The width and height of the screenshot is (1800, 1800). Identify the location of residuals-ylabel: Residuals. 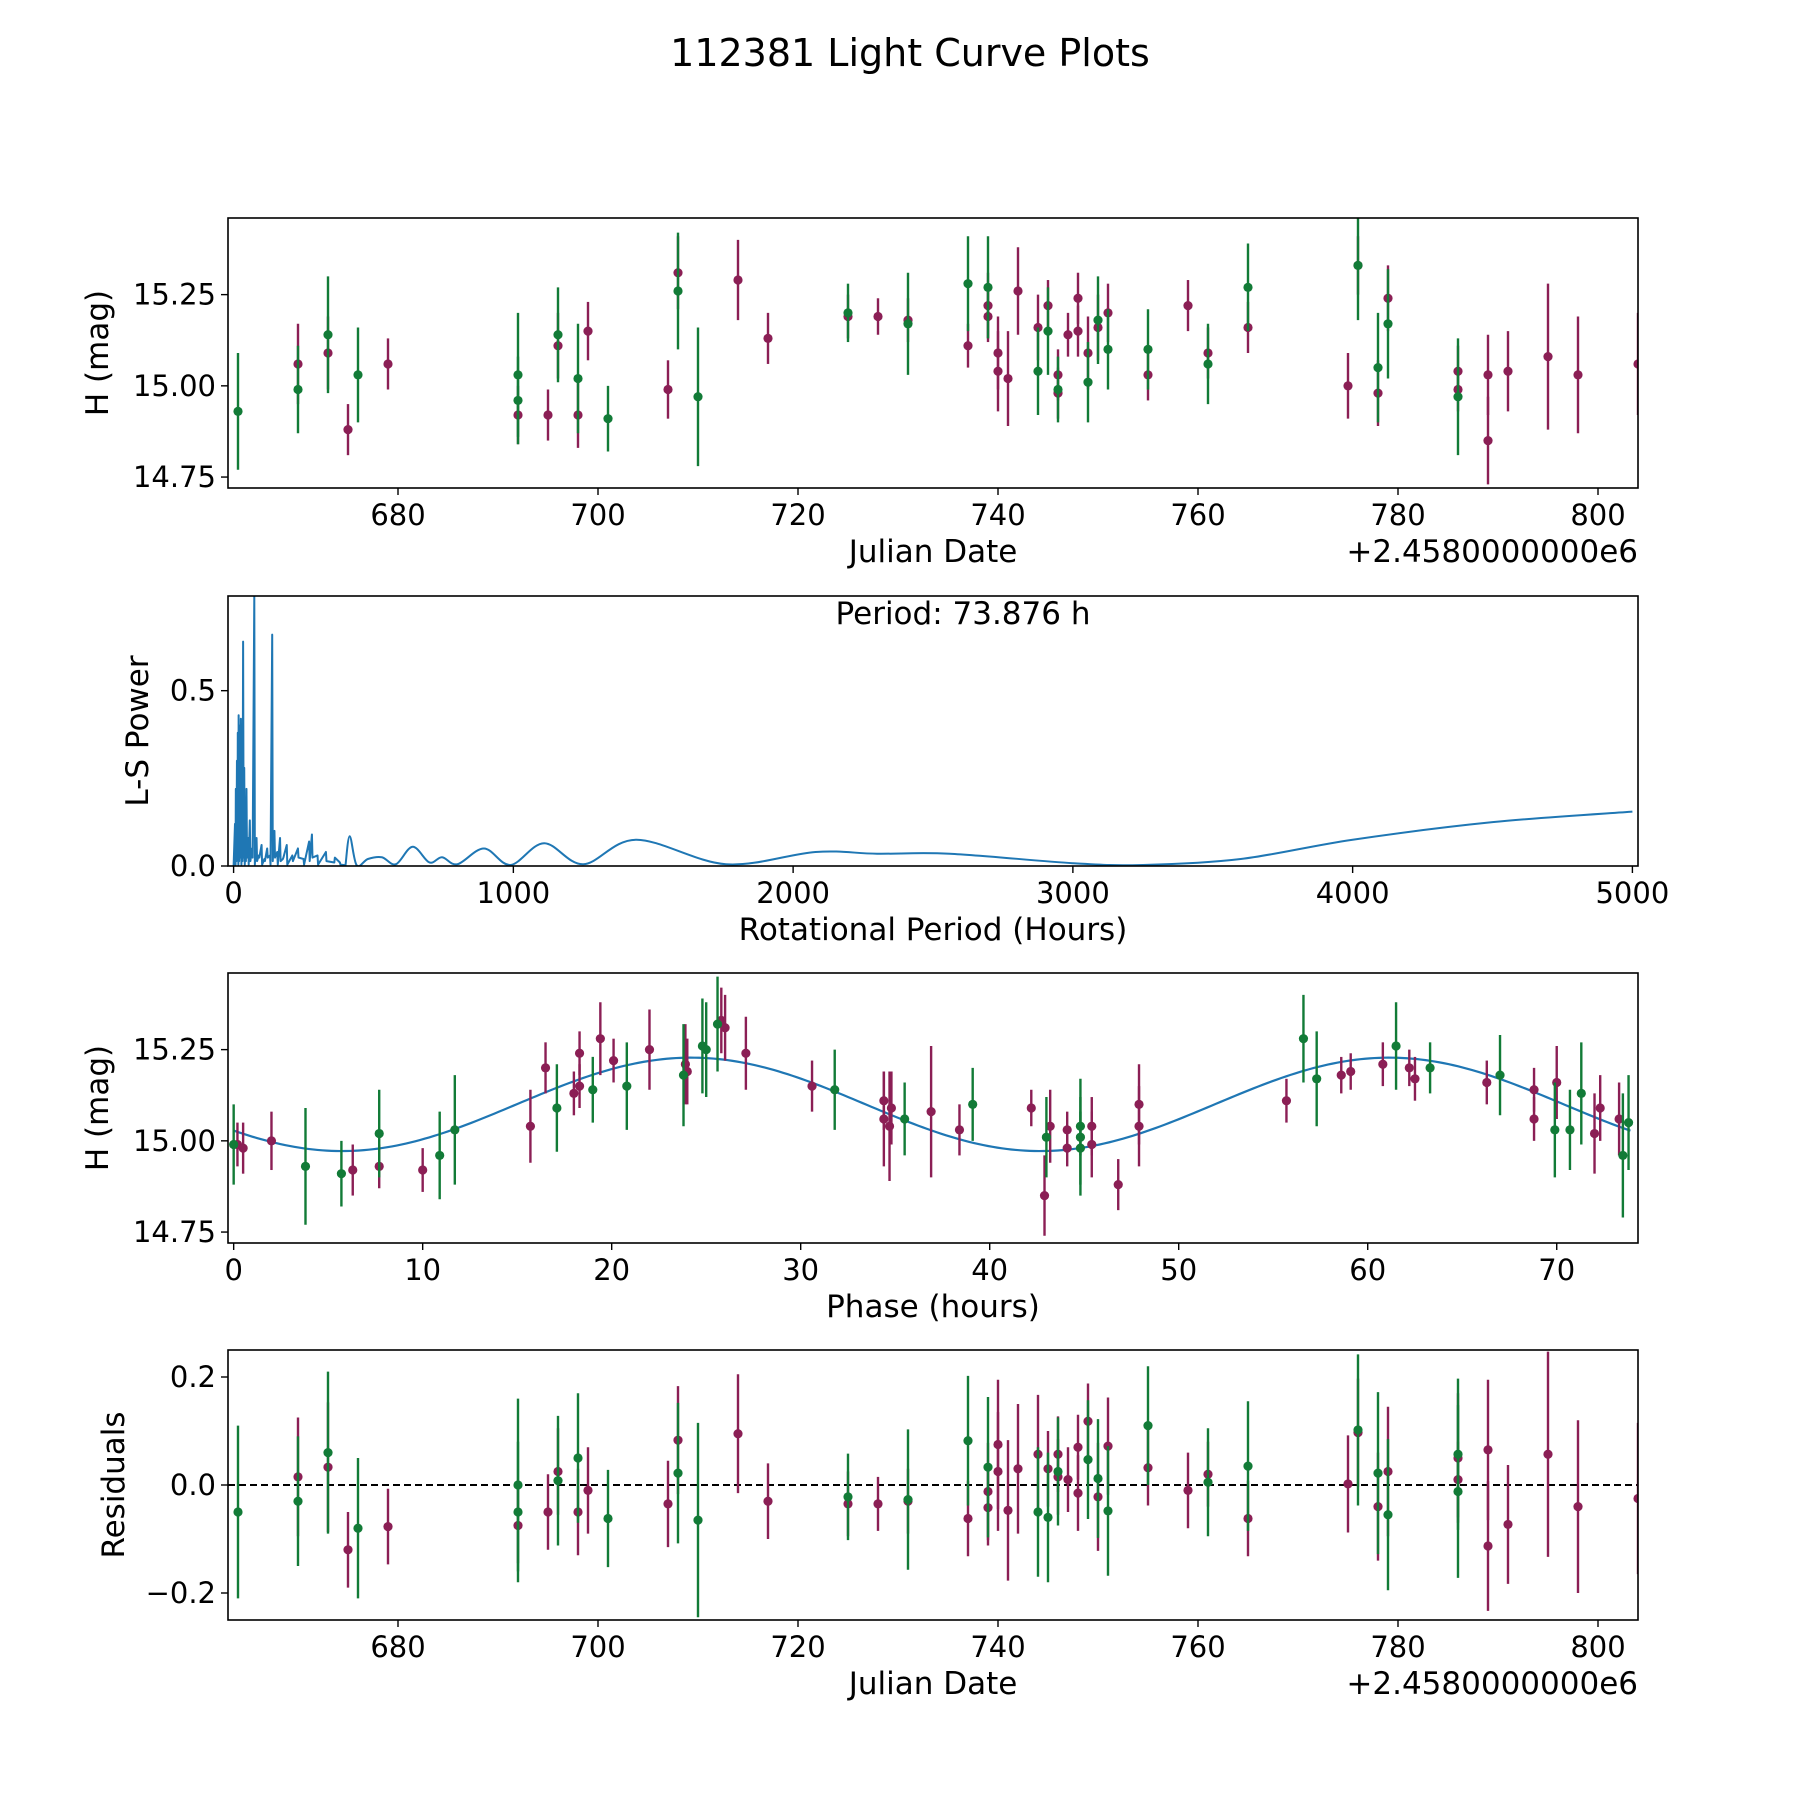
(114, 1484).